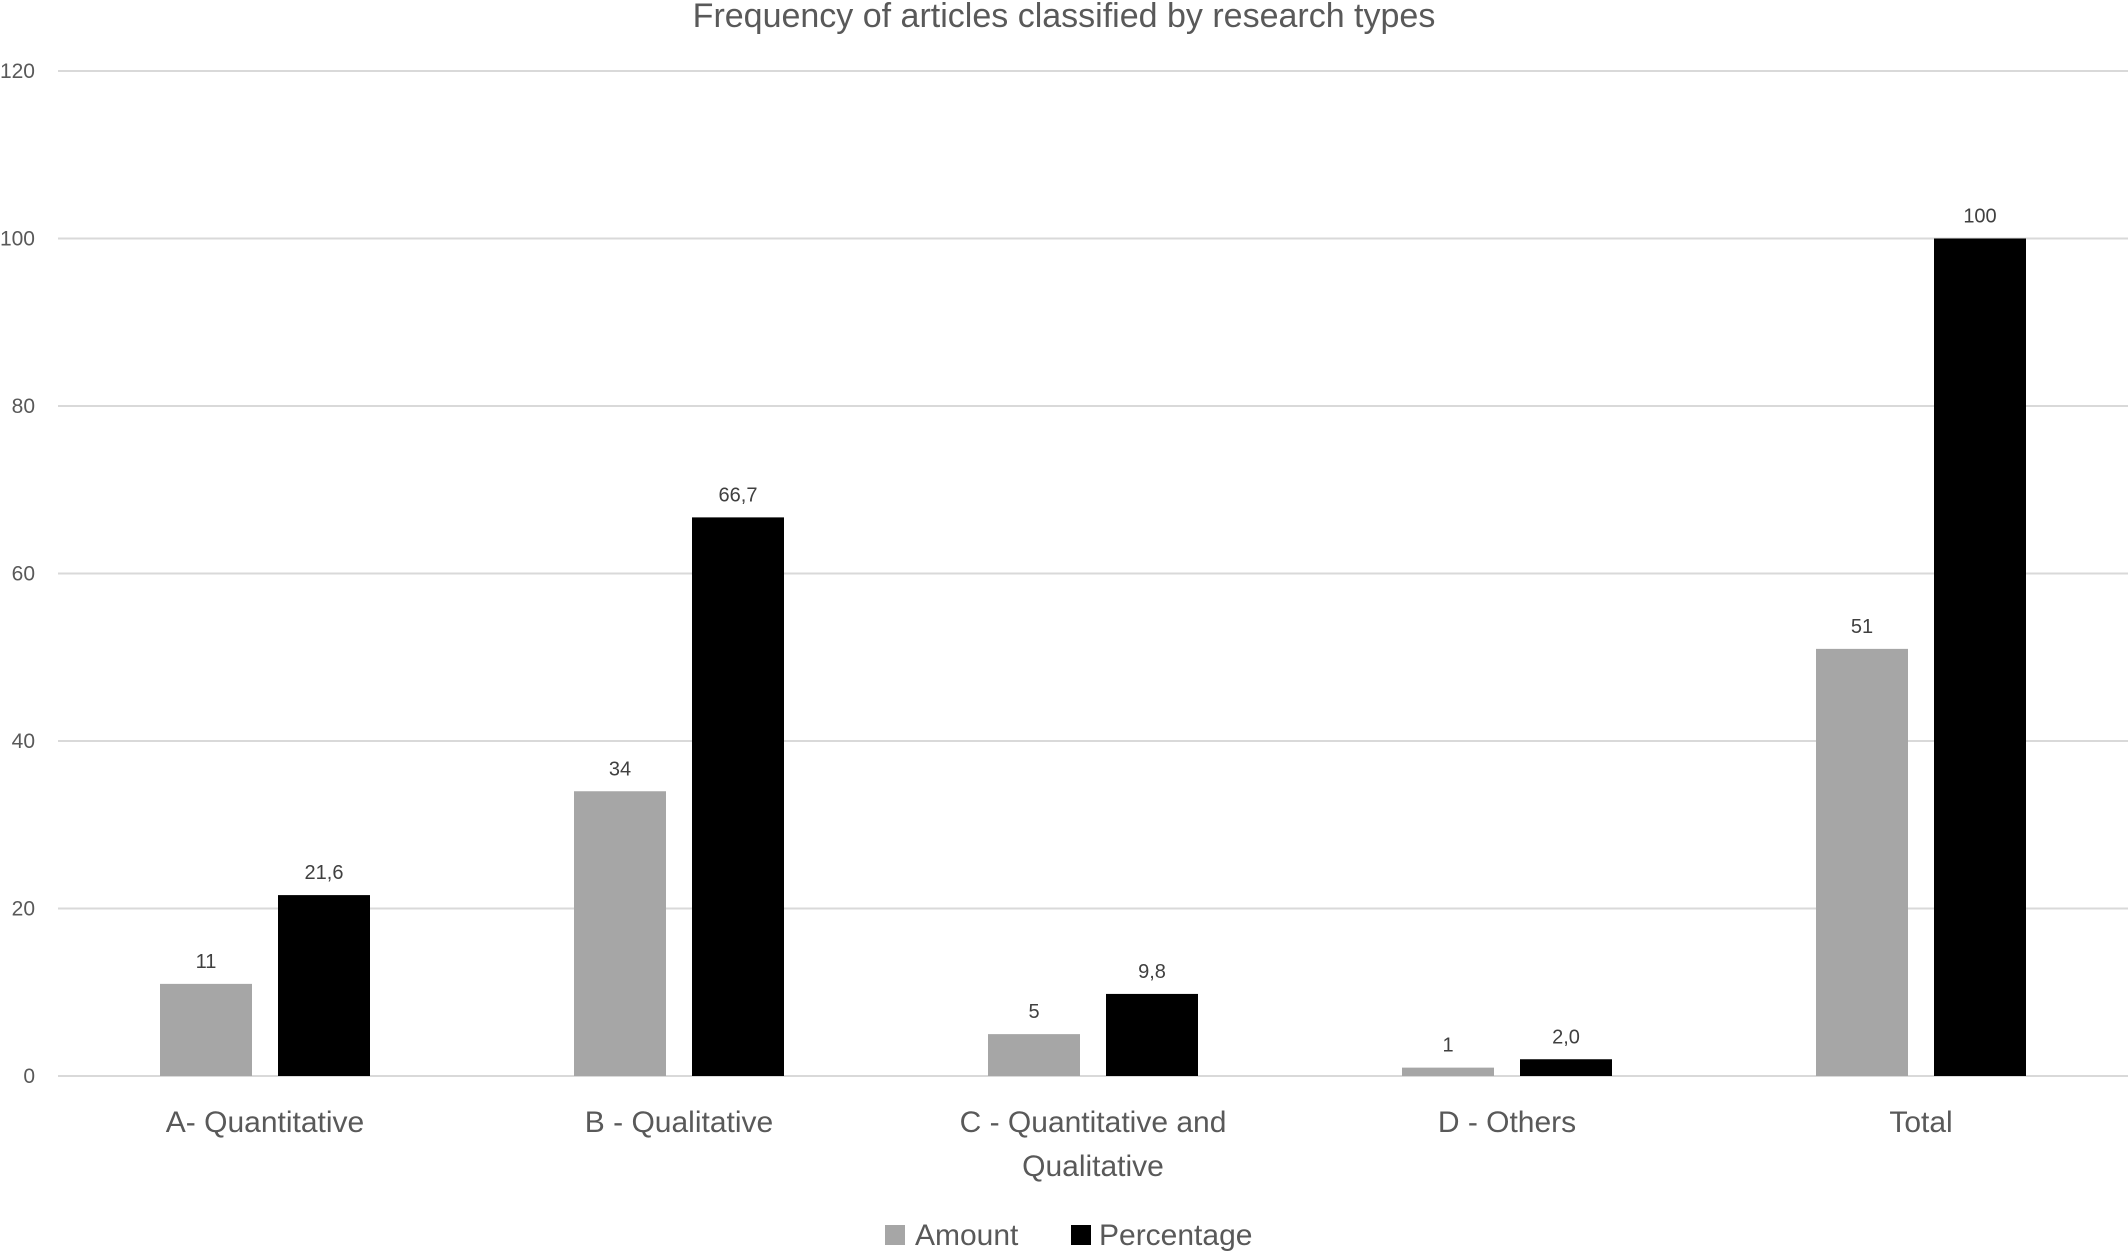  Describe the element at coordinates (1447, 1046) in the screenshot. I see `data-label: 1` at that location.